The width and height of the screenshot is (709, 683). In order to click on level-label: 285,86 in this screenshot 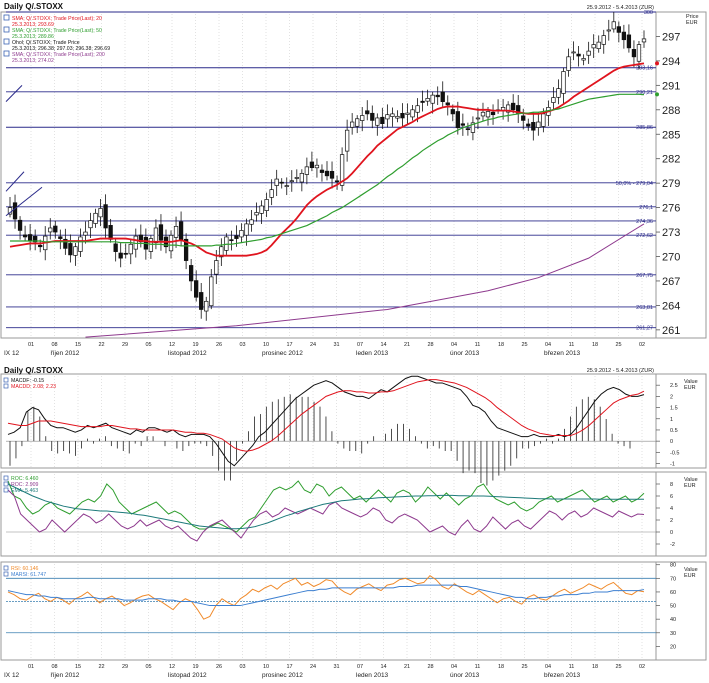, I will do `click(644, 128)`.